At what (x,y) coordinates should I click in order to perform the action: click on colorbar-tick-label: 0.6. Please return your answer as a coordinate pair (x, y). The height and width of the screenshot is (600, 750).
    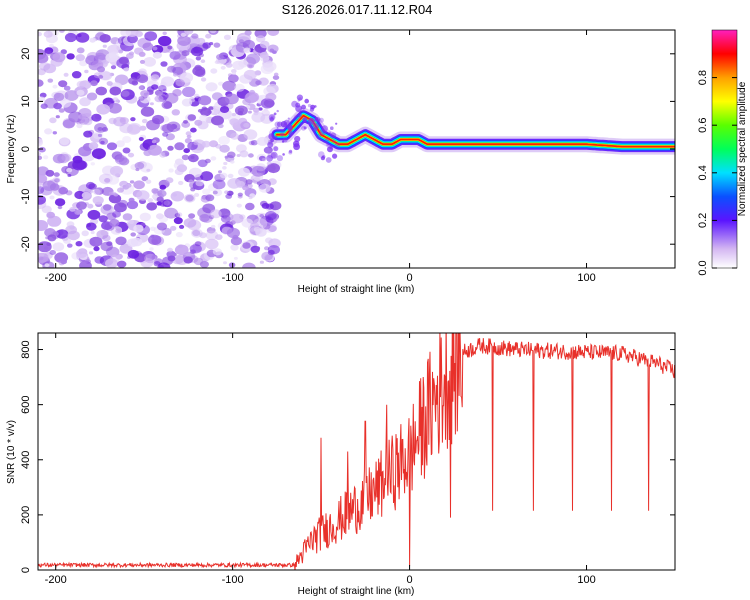
    Looking at the image, I should click on (703, 125).